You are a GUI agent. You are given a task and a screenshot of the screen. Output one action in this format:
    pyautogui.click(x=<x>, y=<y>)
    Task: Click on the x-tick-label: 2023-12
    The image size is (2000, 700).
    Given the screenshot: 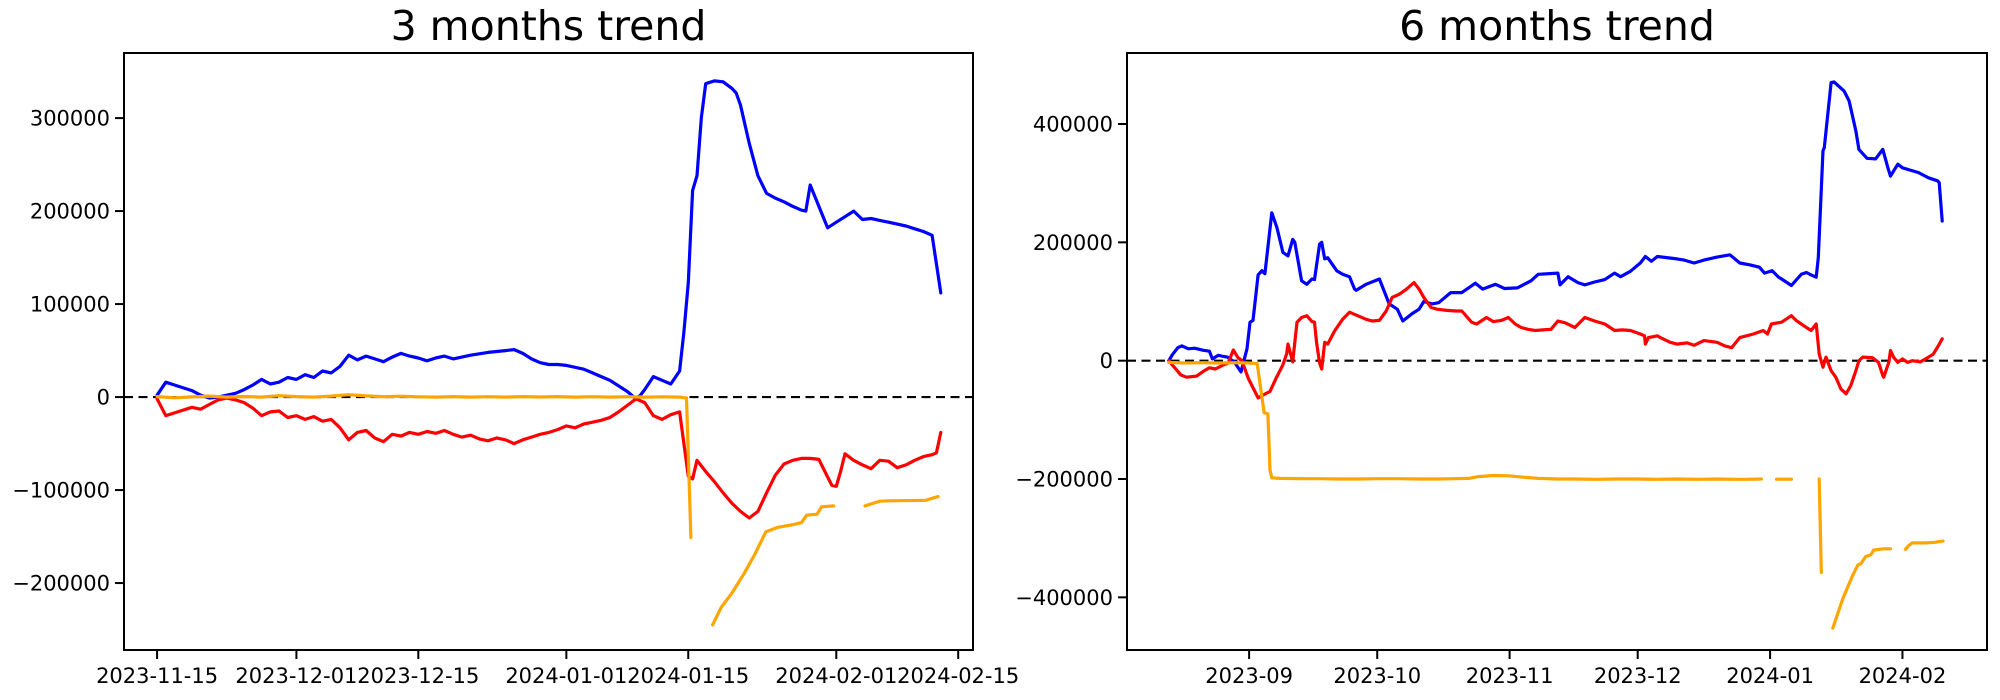 What is the action you would take?
    pyautogui.click(x=1638, y=676)
    